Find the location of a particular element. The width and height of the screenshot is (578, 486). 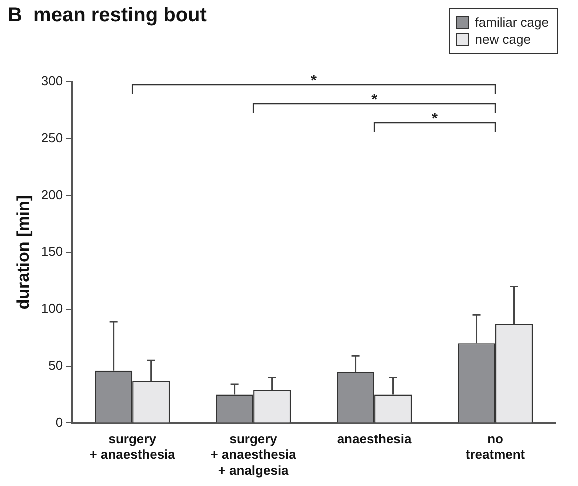

legend-label: new cage is located at coordinates (503, 39).